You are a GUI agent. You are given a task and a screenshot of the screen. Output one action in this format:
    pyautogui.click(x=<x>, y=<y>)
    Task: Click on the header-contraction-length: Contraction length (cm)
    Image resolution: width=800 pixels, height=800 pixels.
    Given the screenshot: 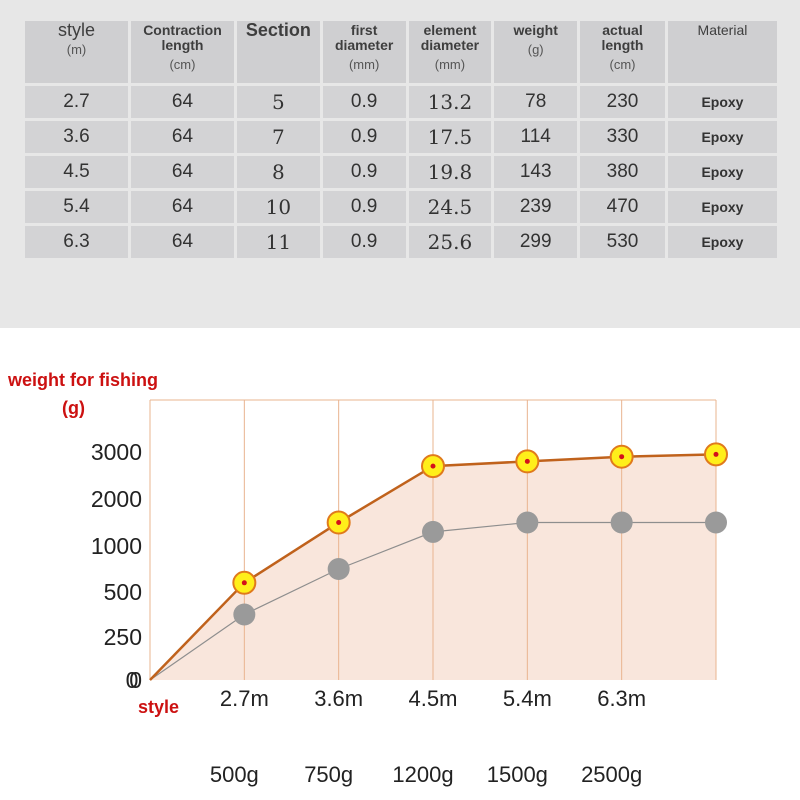 What is the action you would take?
    pyautogui.click(x=182, y=52)
    